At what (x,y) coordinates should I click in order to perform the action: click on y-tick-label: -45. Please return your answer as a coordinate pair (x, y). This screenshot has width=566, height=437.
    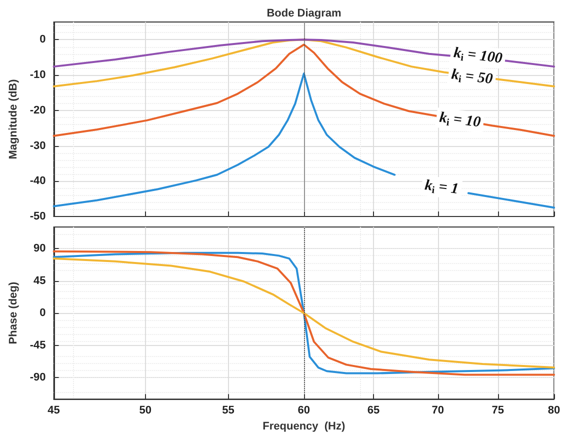
    Looking at the image, I should click on (38, 345).